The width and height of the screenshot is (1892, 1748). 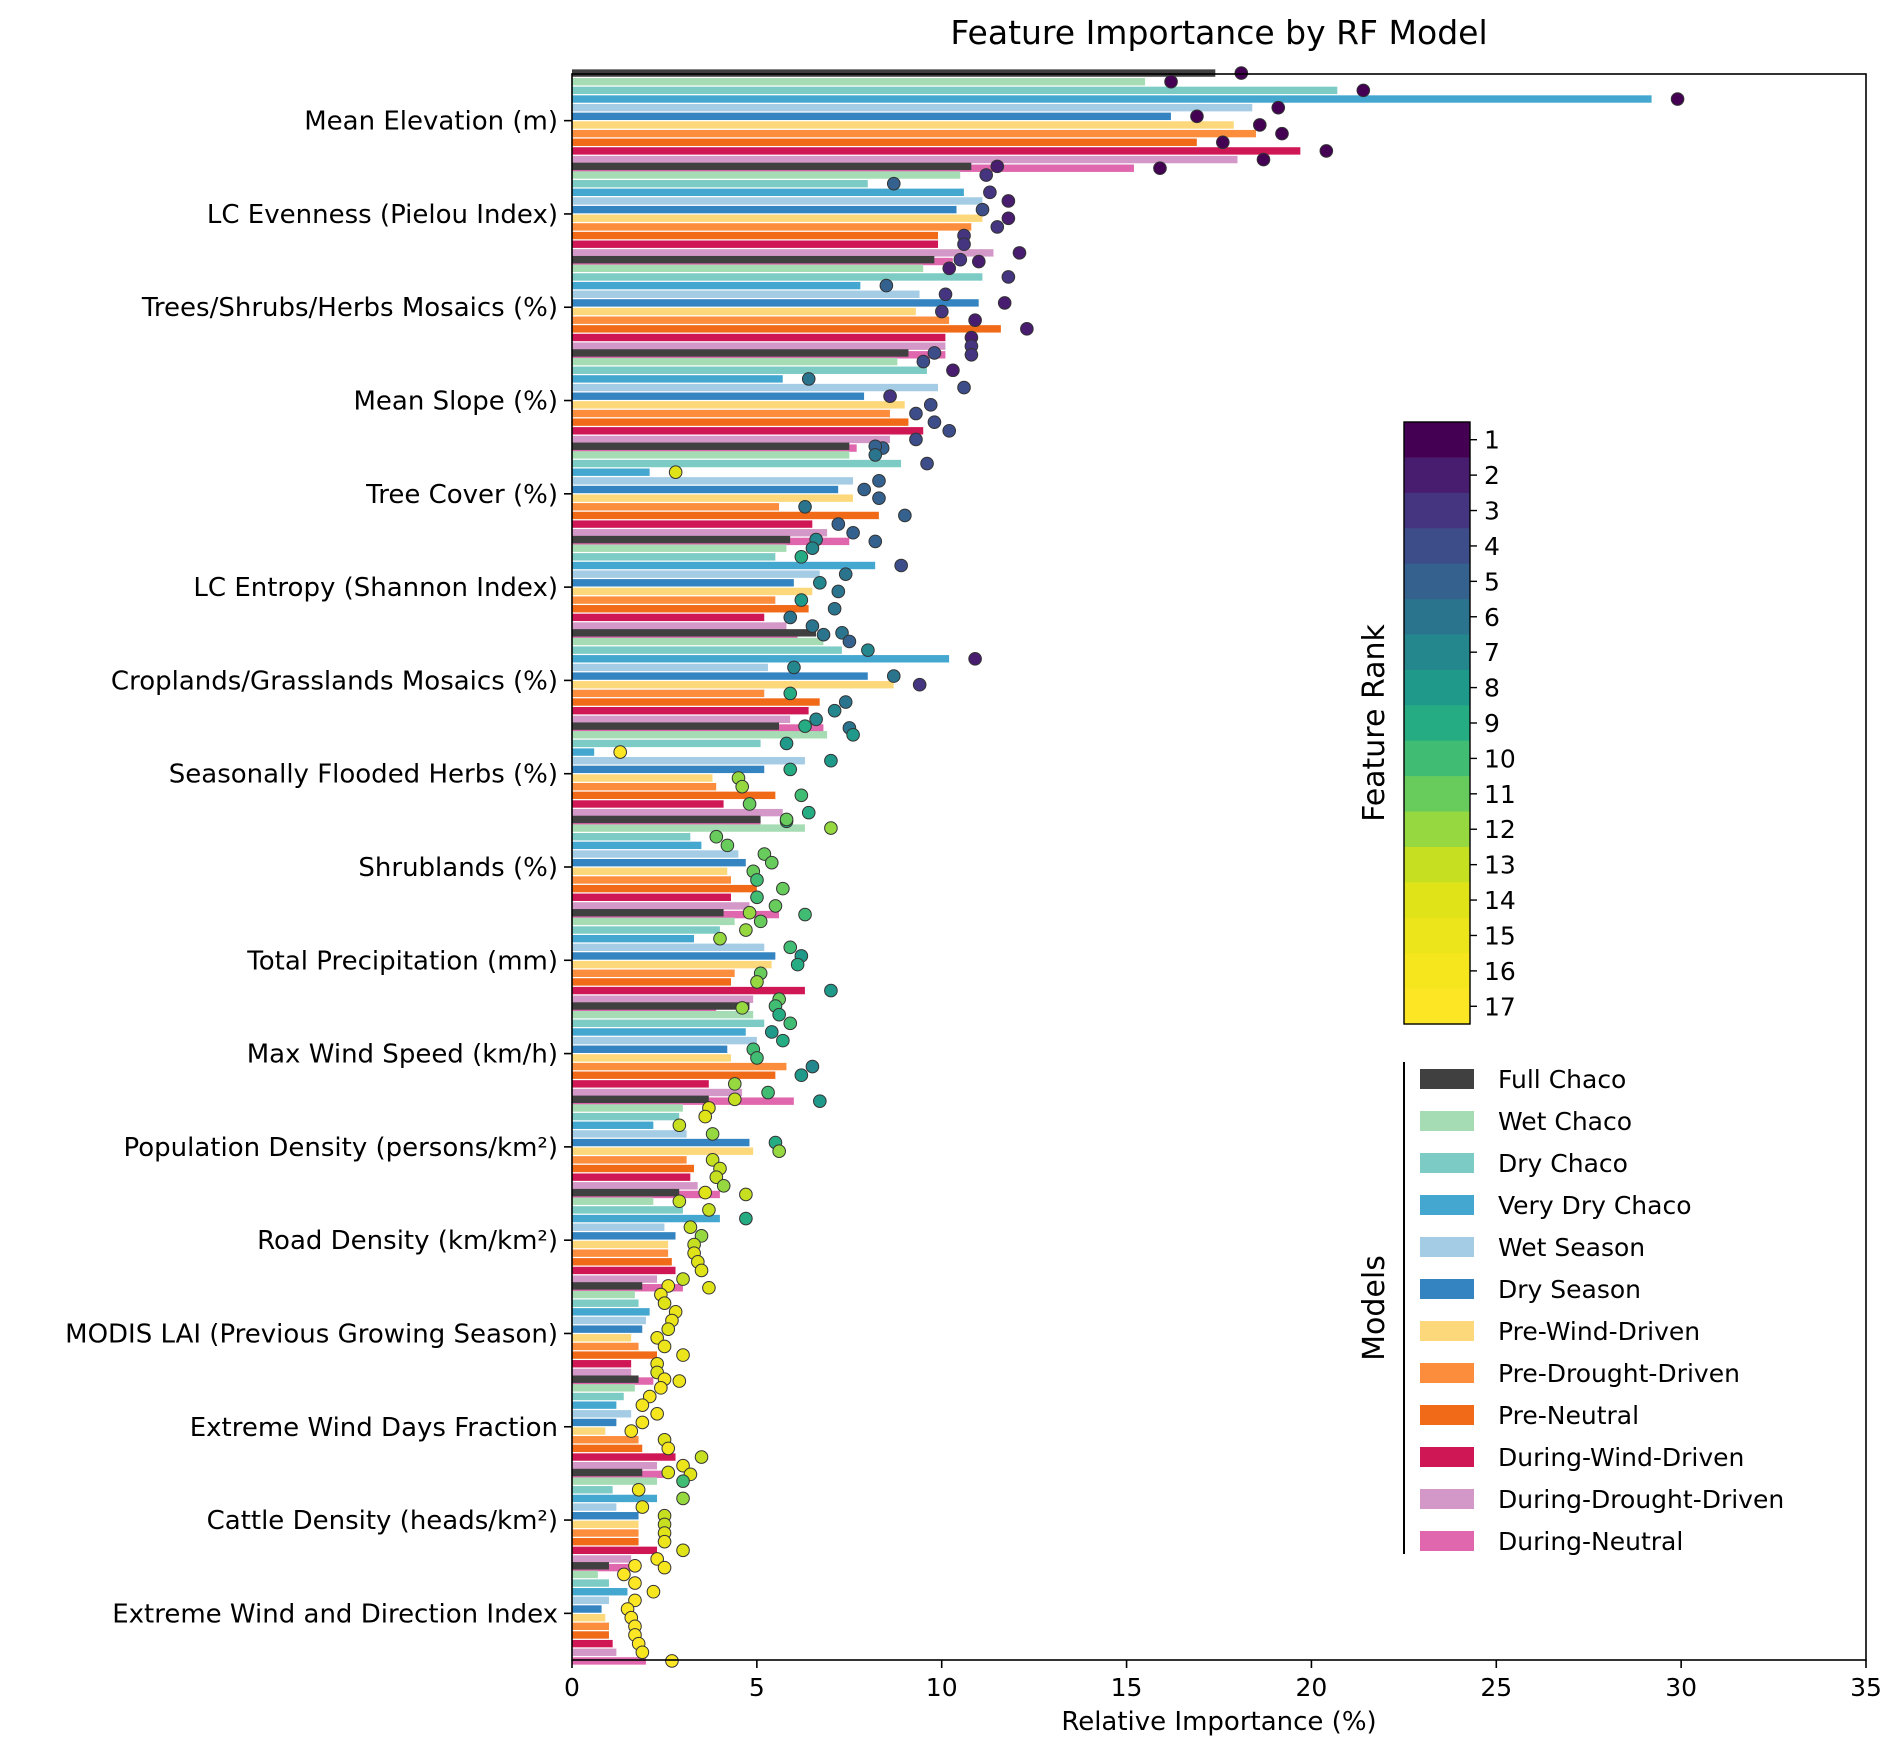 What do you see at coordinates (334, 681) in the screenshot?
I see `category-label: Croplands/Grasslands Mosaics (%)` at bounding box center [334, 681].